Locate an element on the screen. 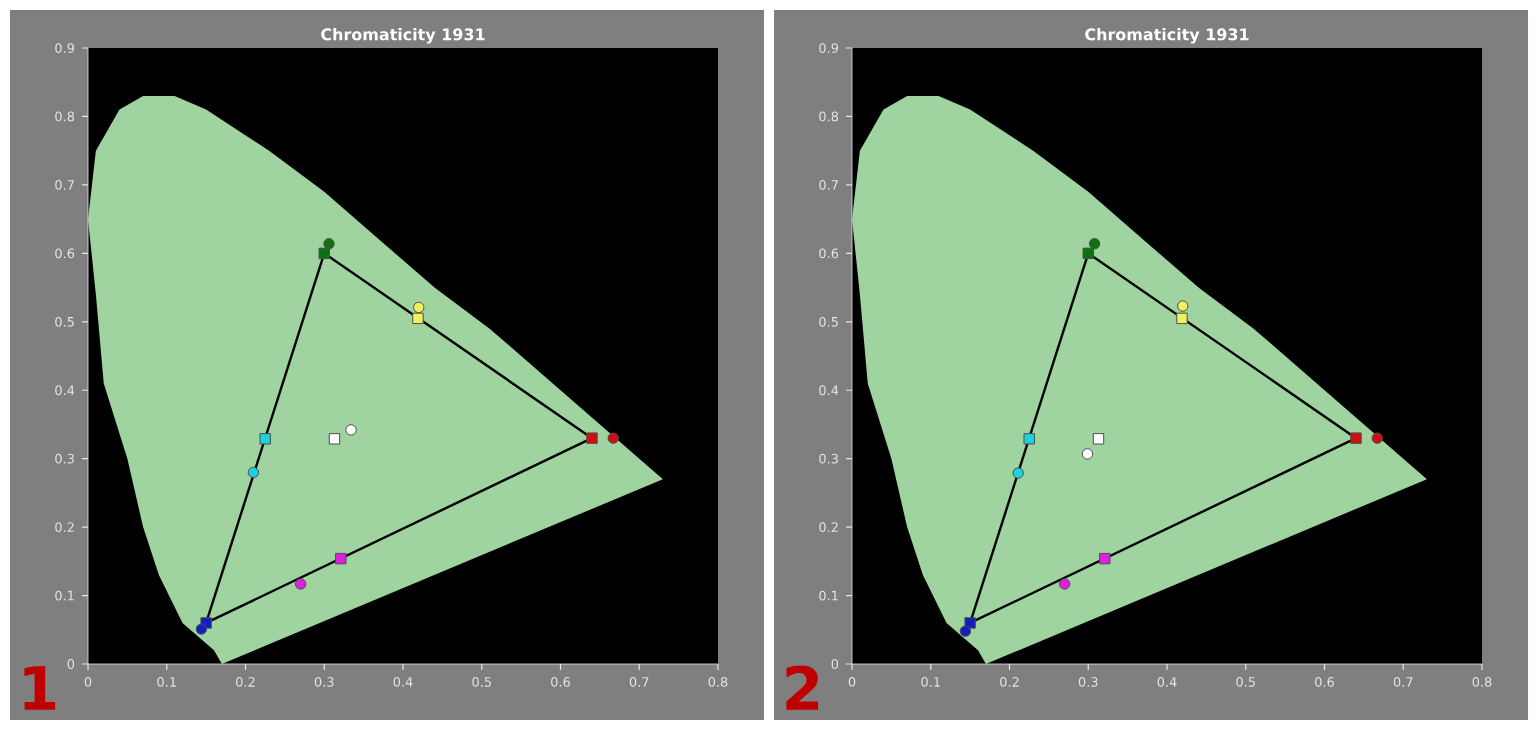 Image resolution: width=1540 pixels, height=730 pixels. text: 1 is located at coordinates (40, 688).